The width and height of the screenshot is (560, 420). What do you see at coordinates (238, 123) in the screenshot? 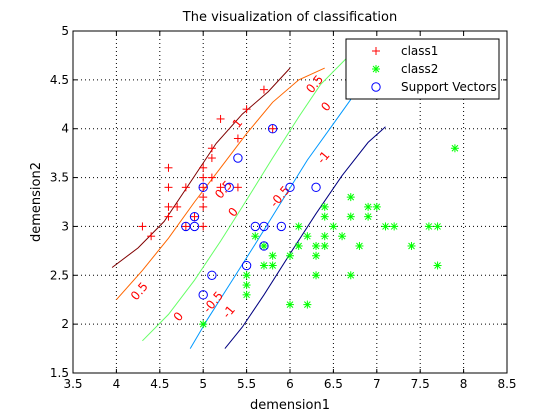
I see `contour-label: 1` at bounding box center [238, 123].